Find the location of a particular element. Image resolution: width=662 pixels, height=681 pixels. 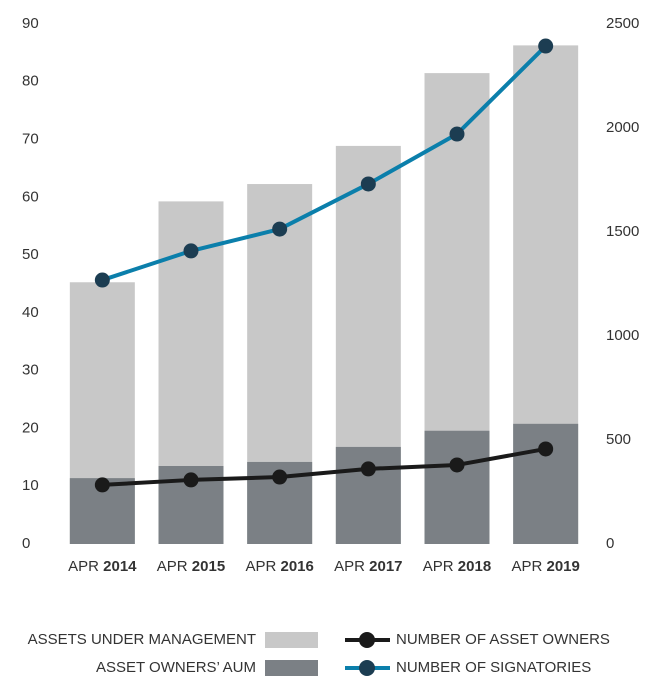

y-tick-label: 70 is located at coordinates (30, 139).